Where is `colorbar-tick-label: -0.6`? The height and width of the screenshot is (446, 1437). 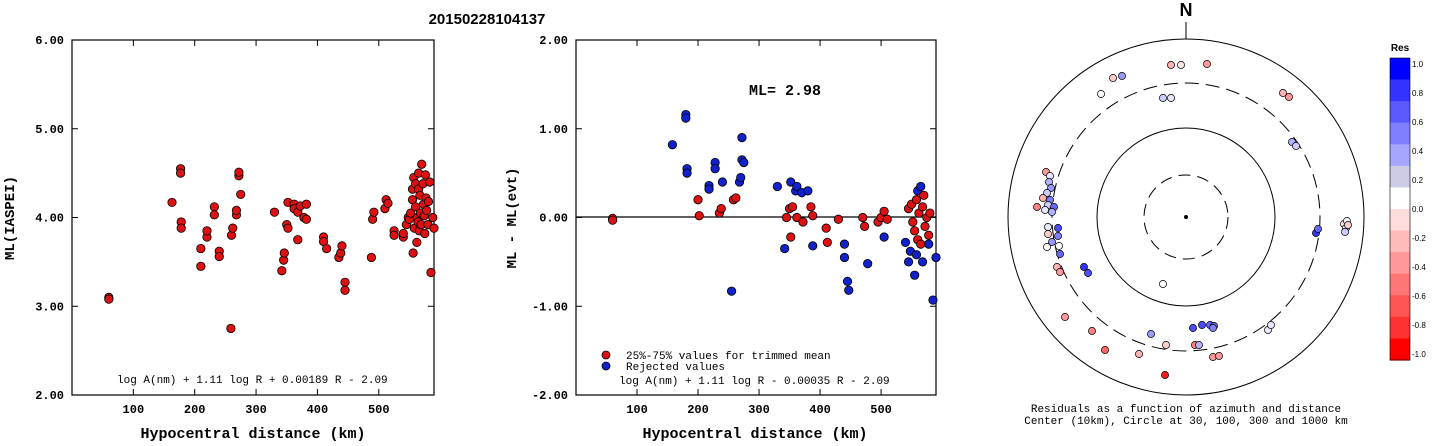
colorbar-tick-label: -0.6 is located at coordinates (1419, 296).